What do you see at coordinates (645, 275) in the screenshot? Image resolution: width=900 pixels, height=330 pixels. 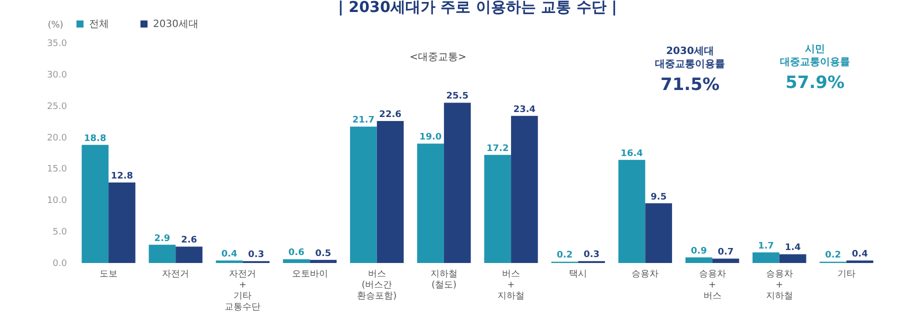 I see `x-tick-label: 승용차` at bounding box center [645, 275].